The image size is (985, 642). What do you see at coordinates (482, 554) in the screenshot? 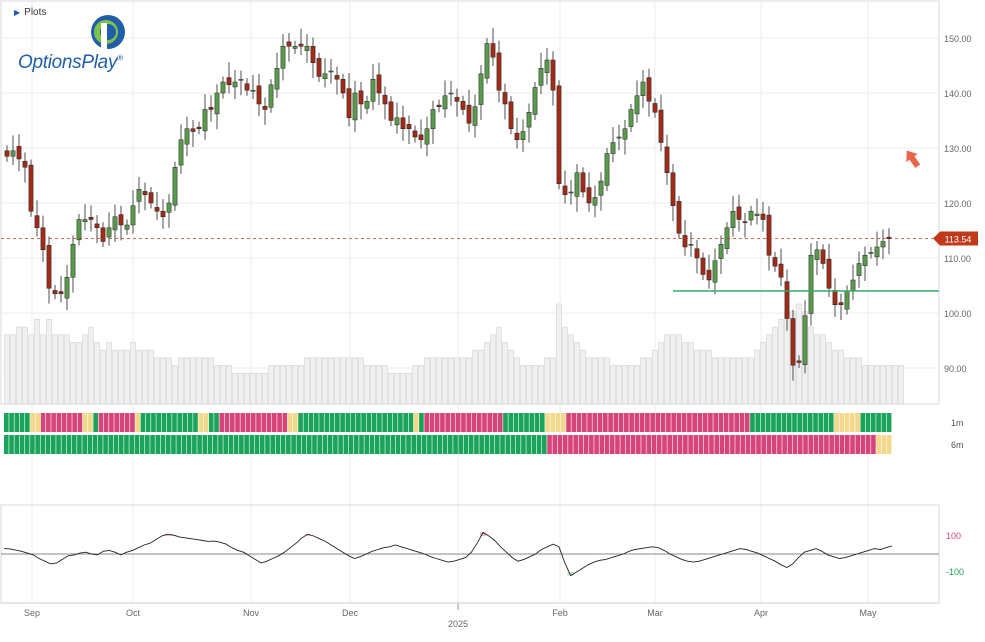
I see `oscillator: 100 -100` at bounding box center [482, 554].